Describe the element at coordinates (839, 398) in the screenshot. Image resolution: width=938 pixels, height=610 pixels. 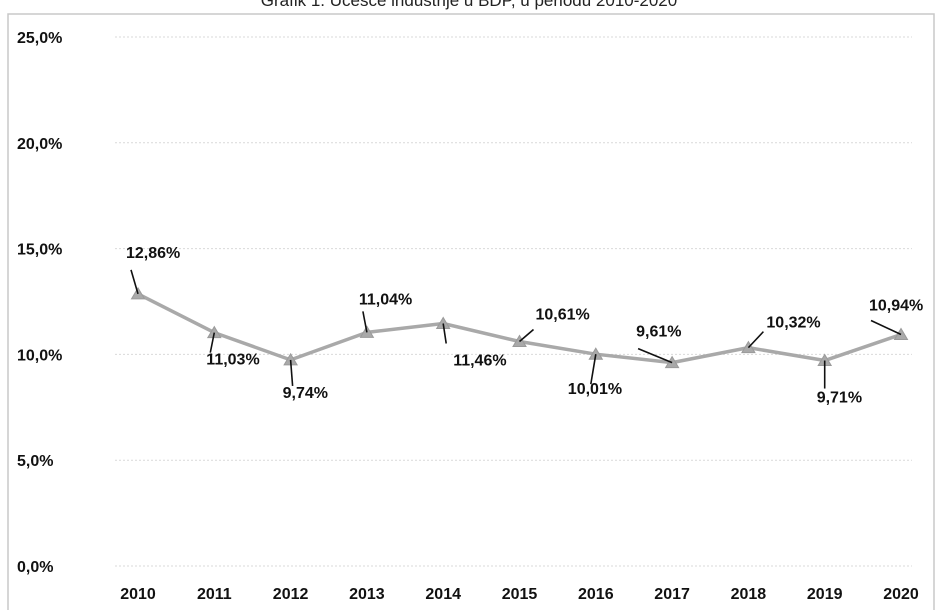
I see `data-label: 9,71%` at that location.